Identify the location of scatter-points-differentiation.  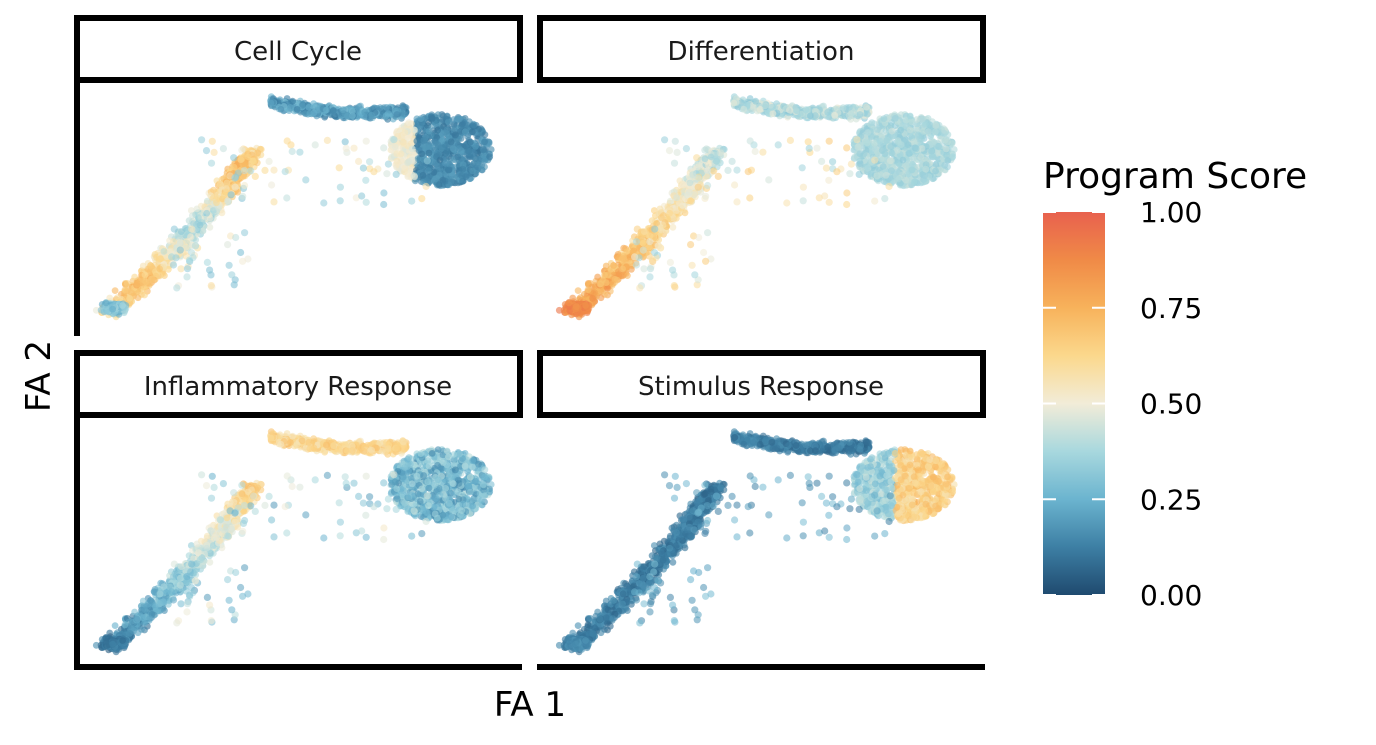
(756, 207).